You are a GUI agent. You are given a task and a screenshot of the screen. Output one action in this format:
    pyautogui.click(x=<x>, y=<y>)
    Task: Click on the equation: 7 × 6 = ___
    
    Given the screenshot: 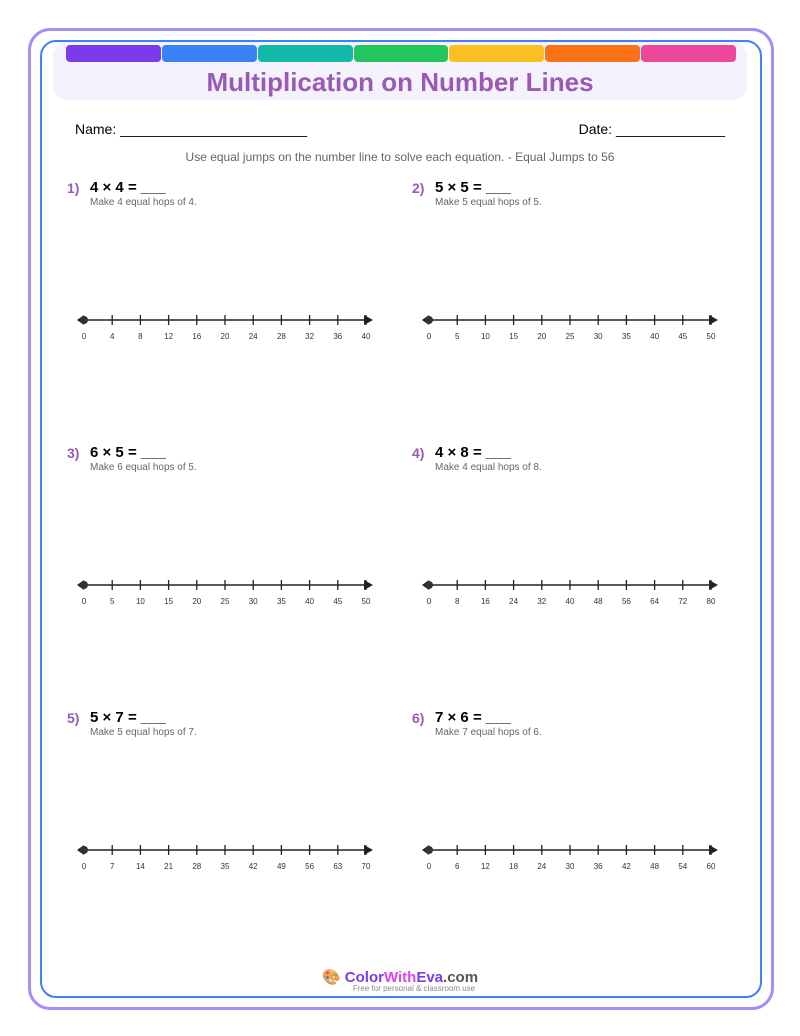 What is the action you would take?
    pyautogui.click(x=473, y=717)
    